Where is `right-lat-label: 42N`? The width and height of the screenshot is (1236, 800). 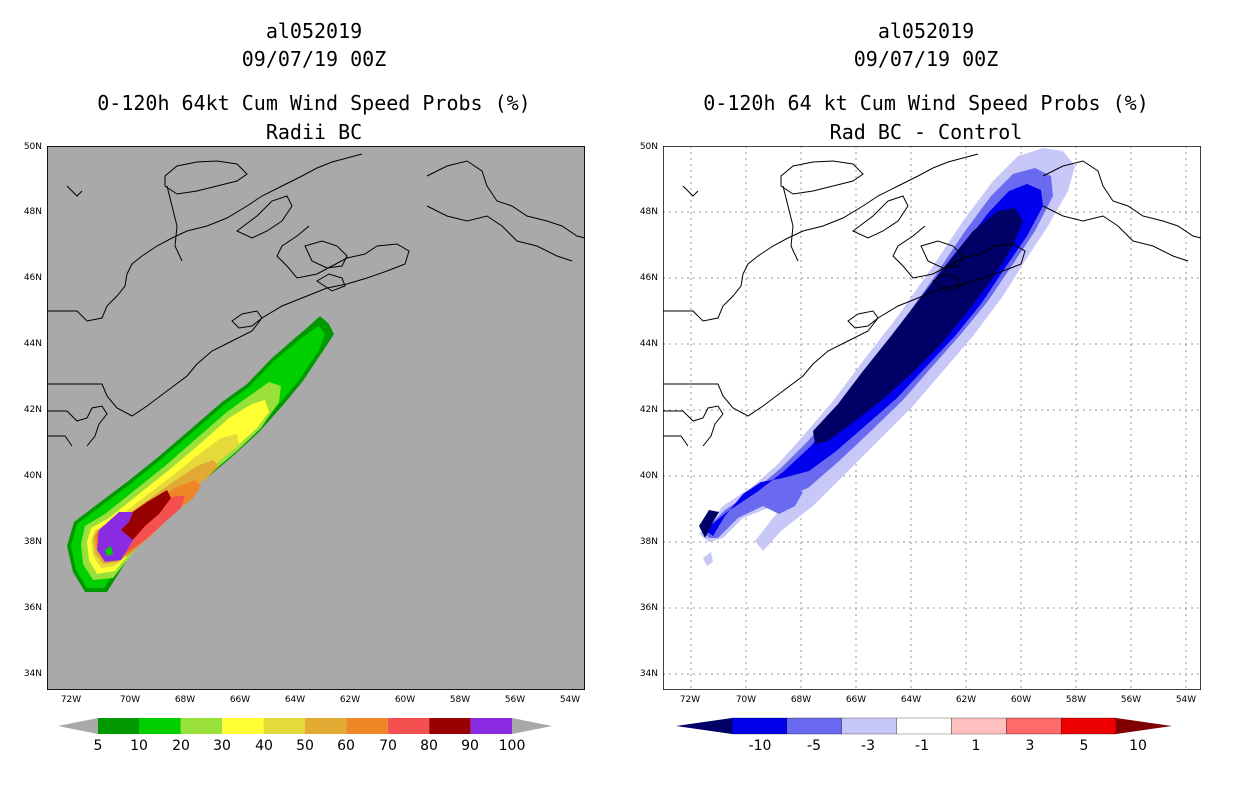
right-lat-label: 42N is located at coordinates (648, 410).